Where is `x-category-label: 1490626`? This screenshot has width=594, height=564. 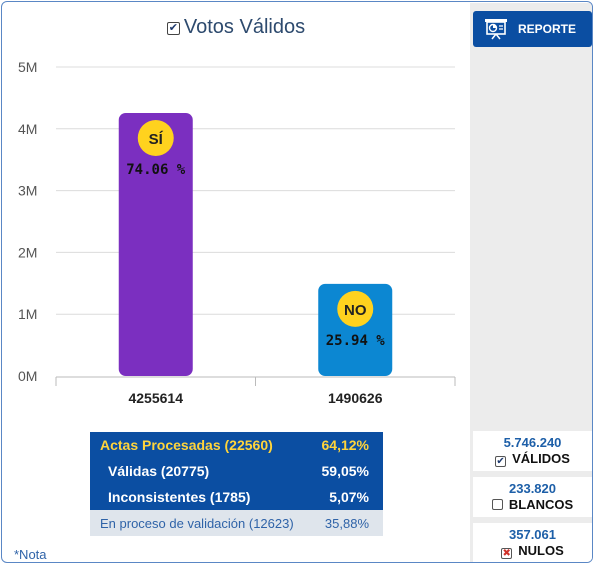 x-category-label: 1490626 is located at coordinates (355, 398).